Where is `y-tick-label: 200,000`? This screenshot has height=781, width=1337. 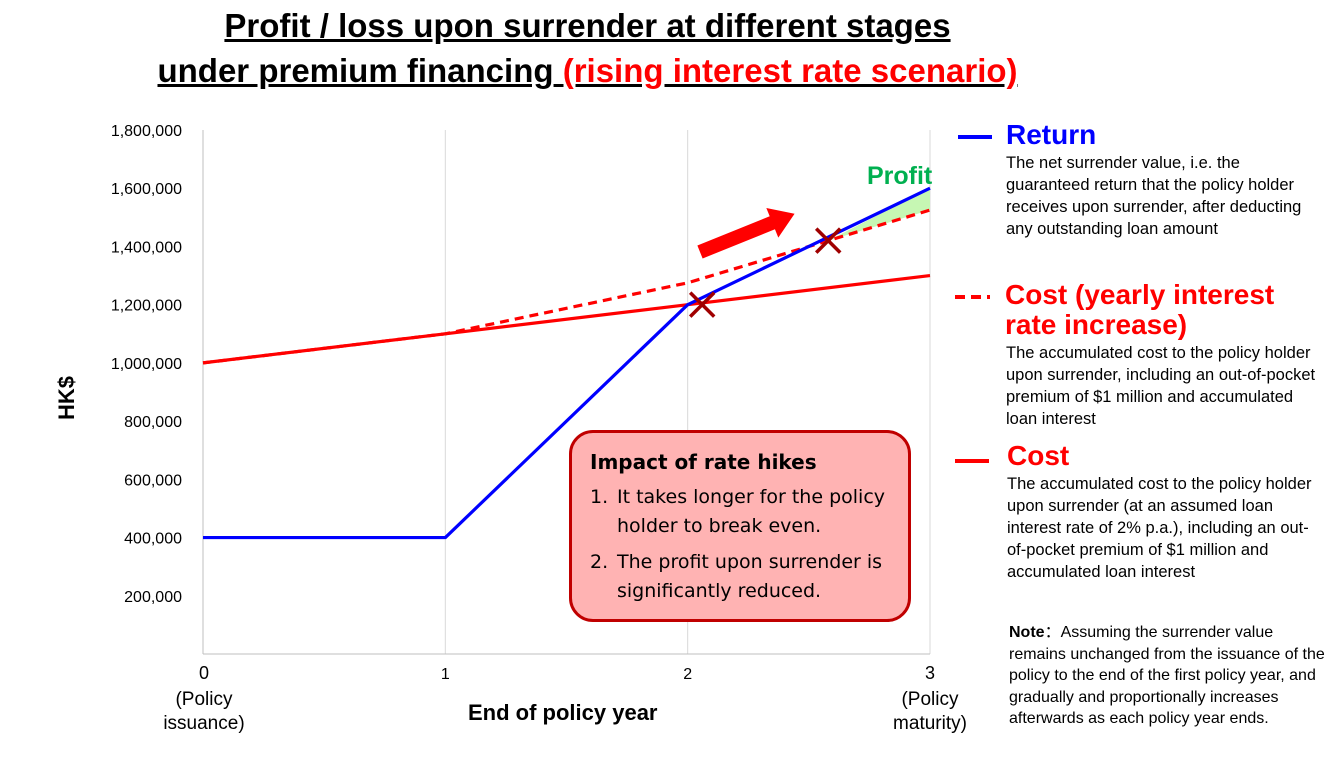
y-tick-label: 200,000 is located at coordinates (153, 597).